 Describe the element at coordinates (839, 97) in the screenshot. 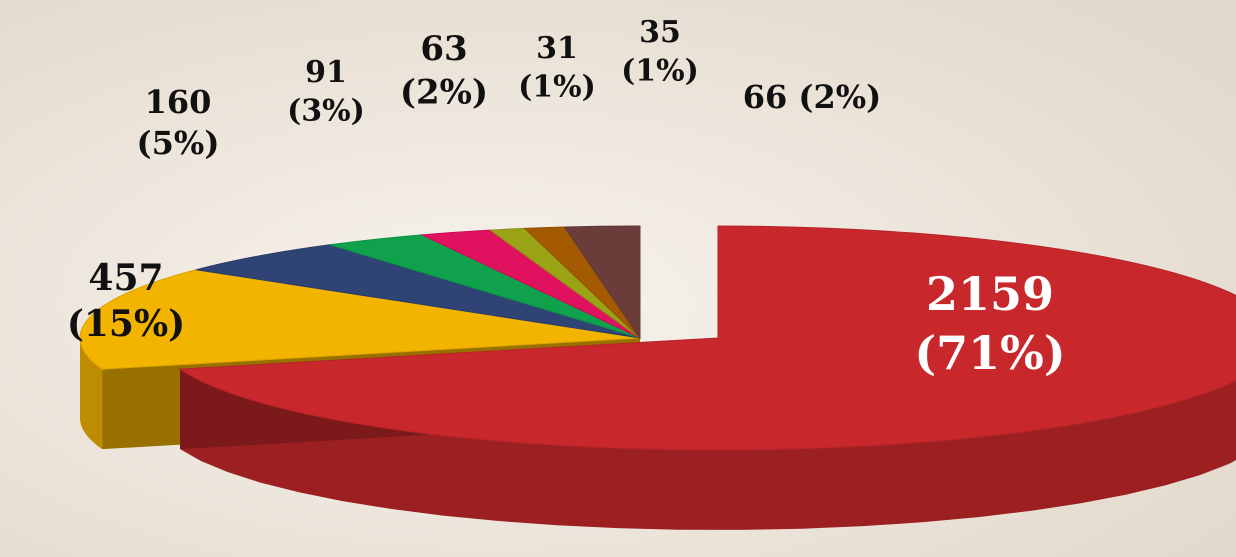

I see `slice-percent-label-7: (2%)` at that location.